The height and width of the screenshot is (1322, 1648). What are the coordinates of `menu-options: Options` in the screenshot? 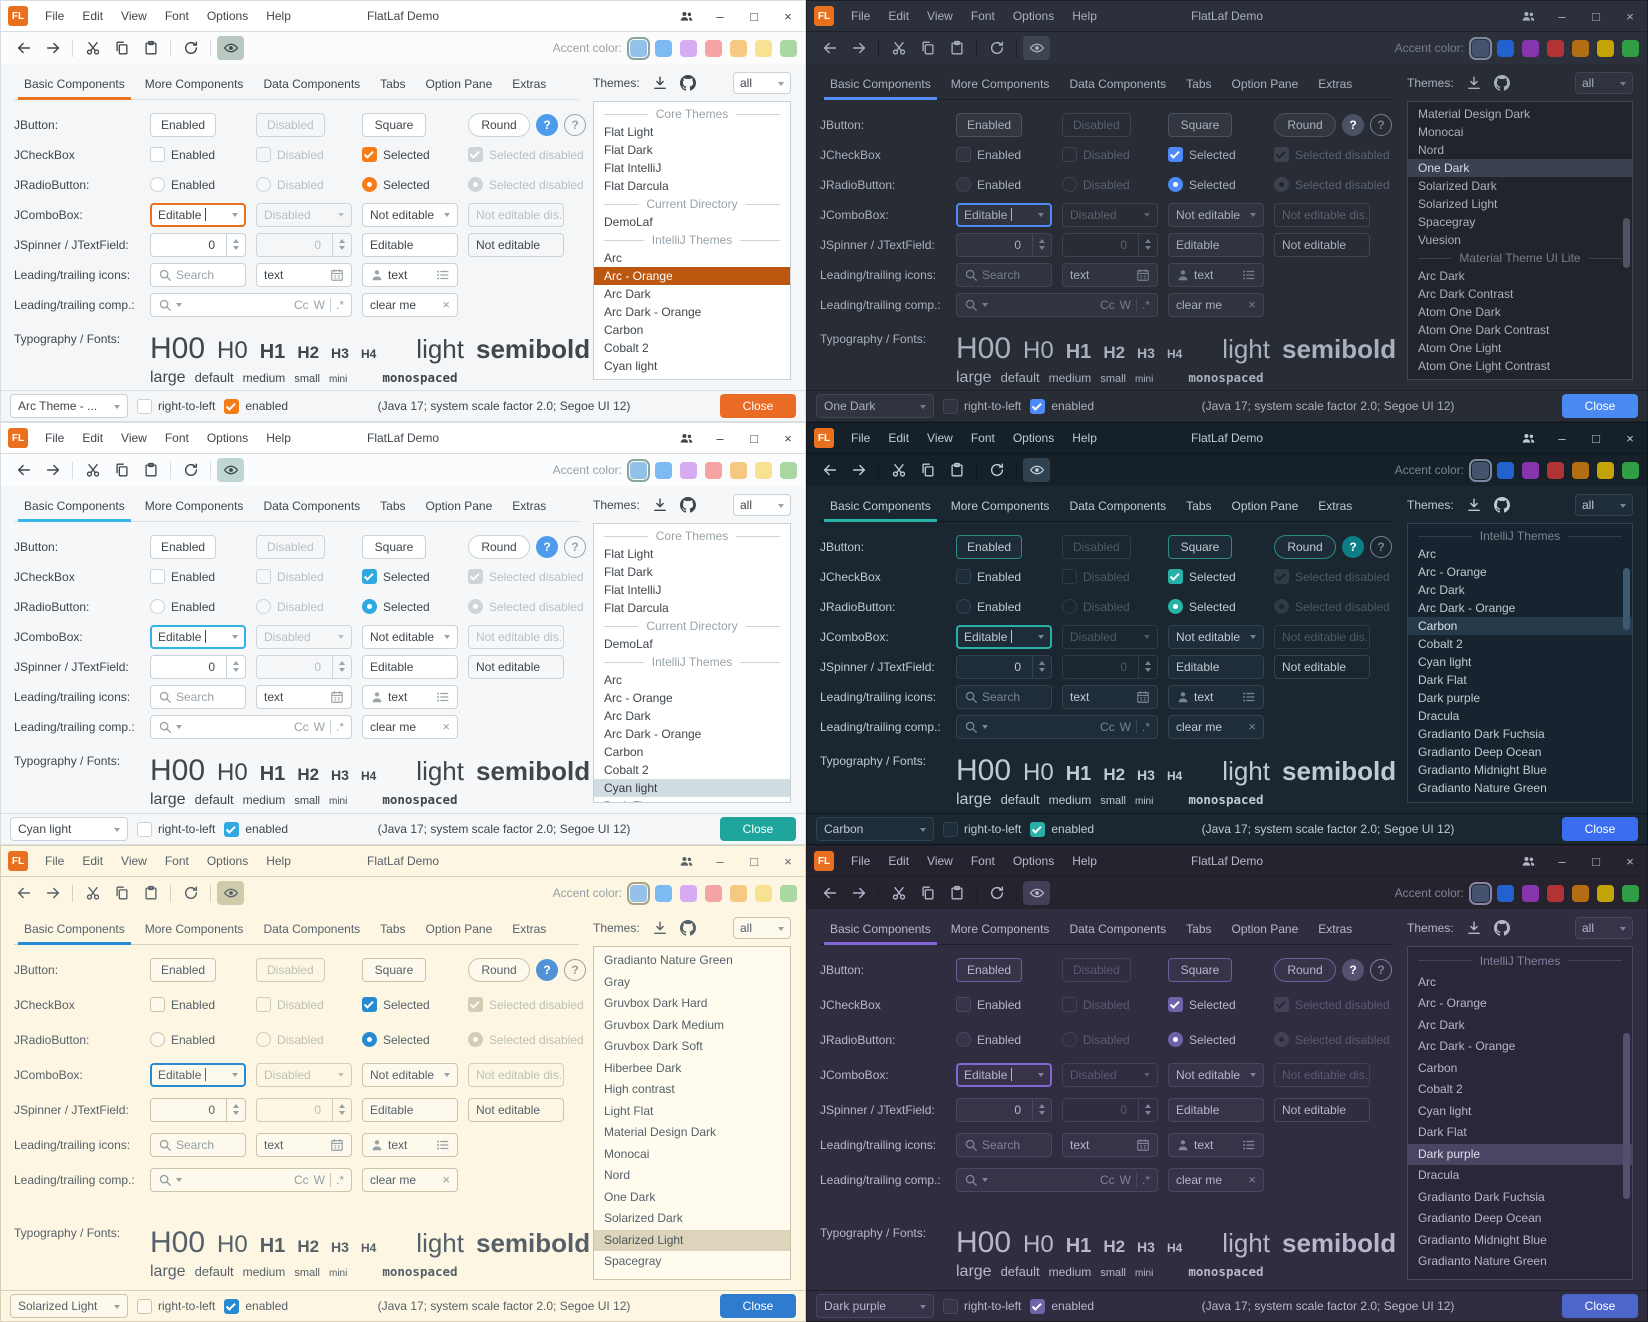 It's located at (1033, 438).